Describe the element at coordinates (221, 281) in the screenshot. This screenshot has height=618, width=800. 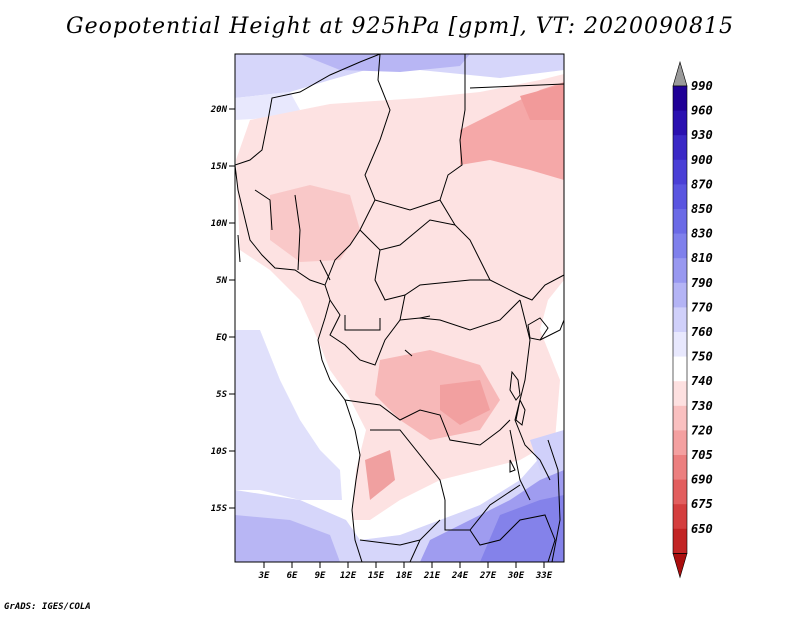
I see `lat-label: 5N` at that location.